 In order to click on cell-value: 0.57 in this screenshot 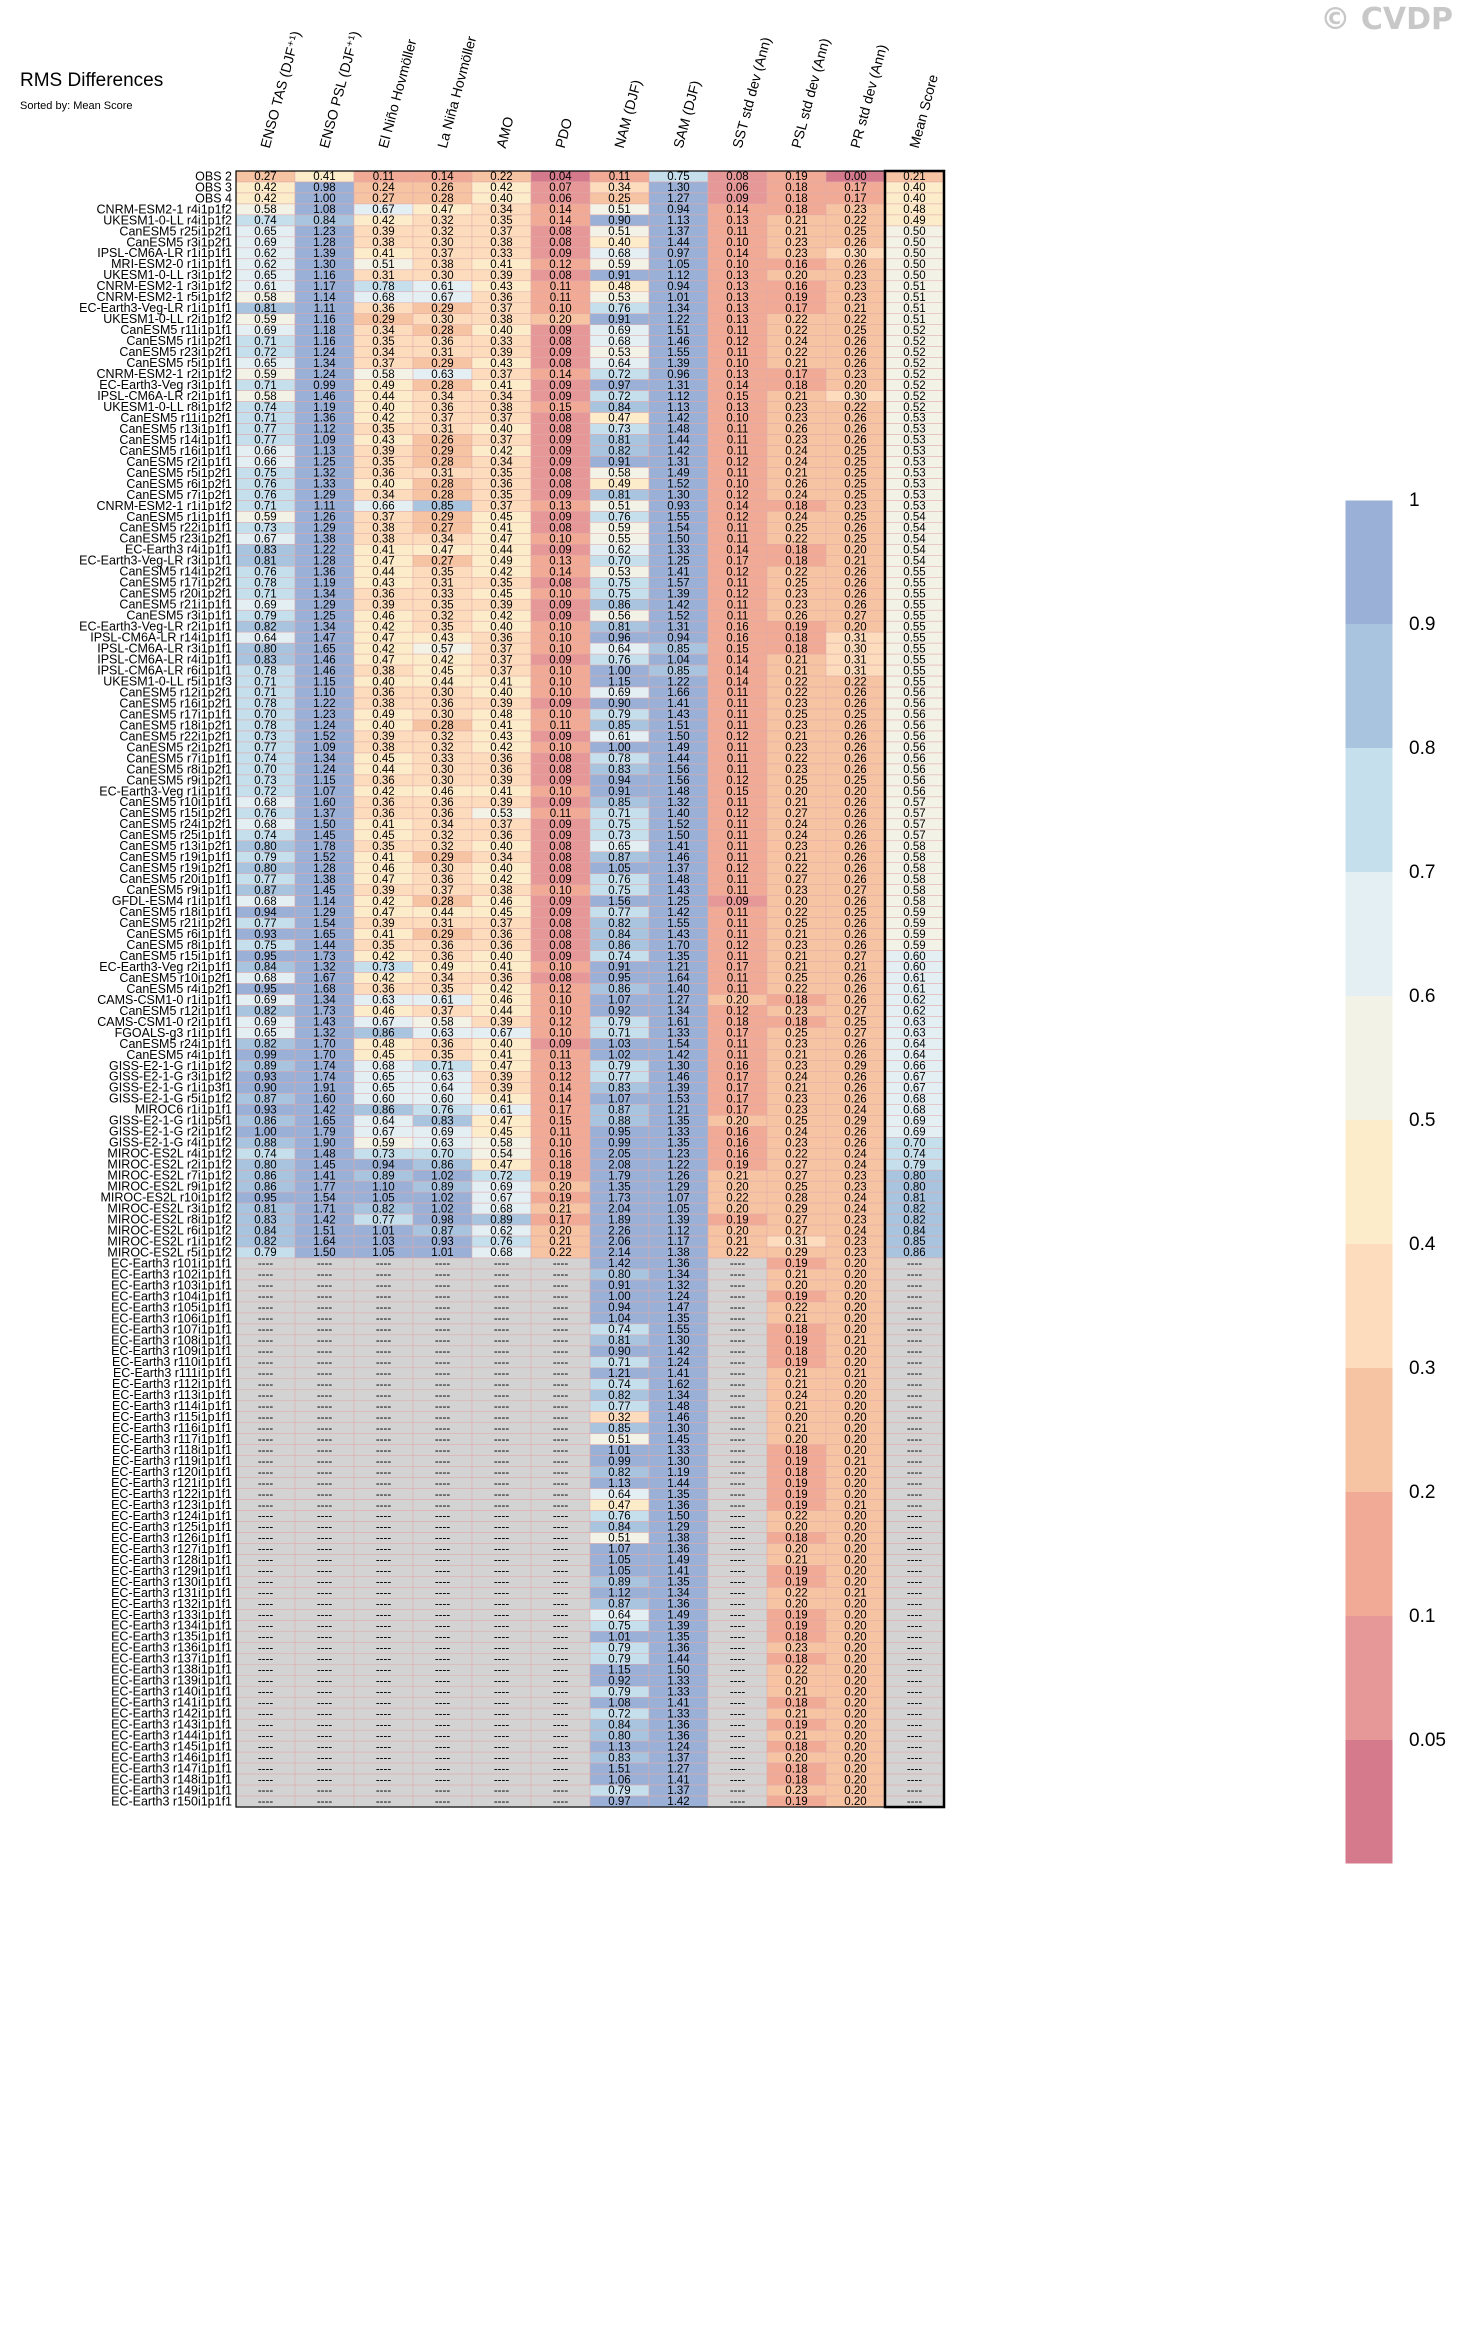, I will do `click(442, 649)`.